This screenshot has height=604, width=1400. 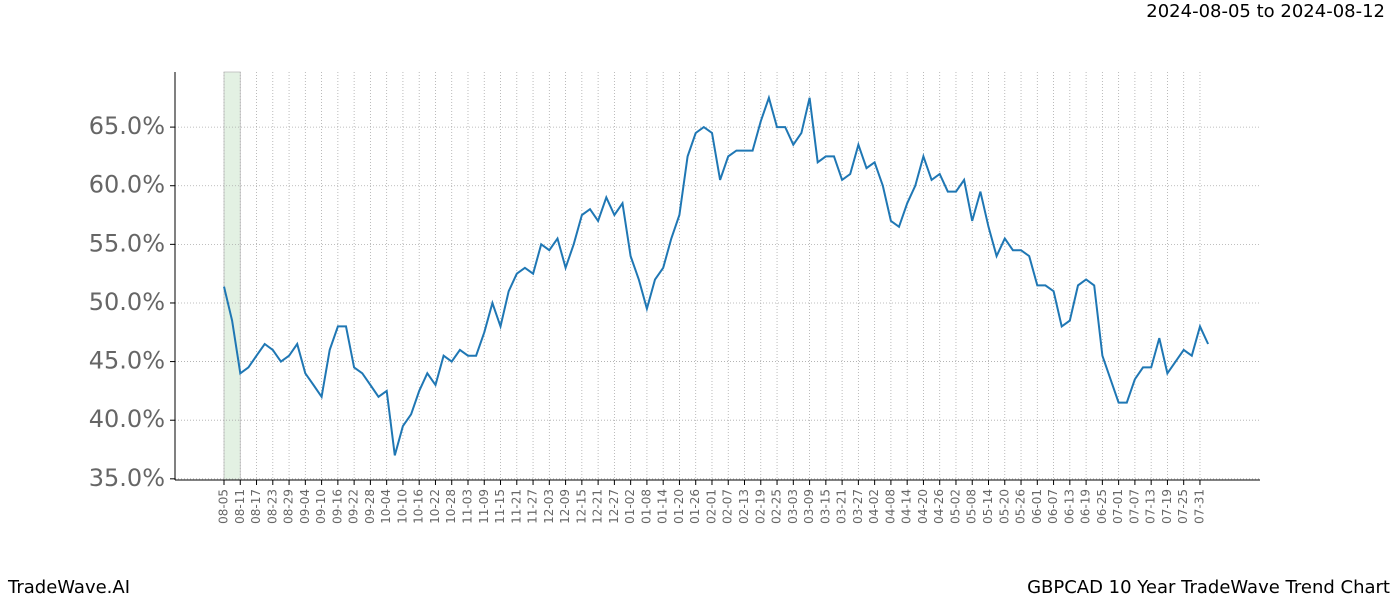 I want to click on date-range: 2024-08-05 to 2024-08-12, so click(x=1265, y=11).